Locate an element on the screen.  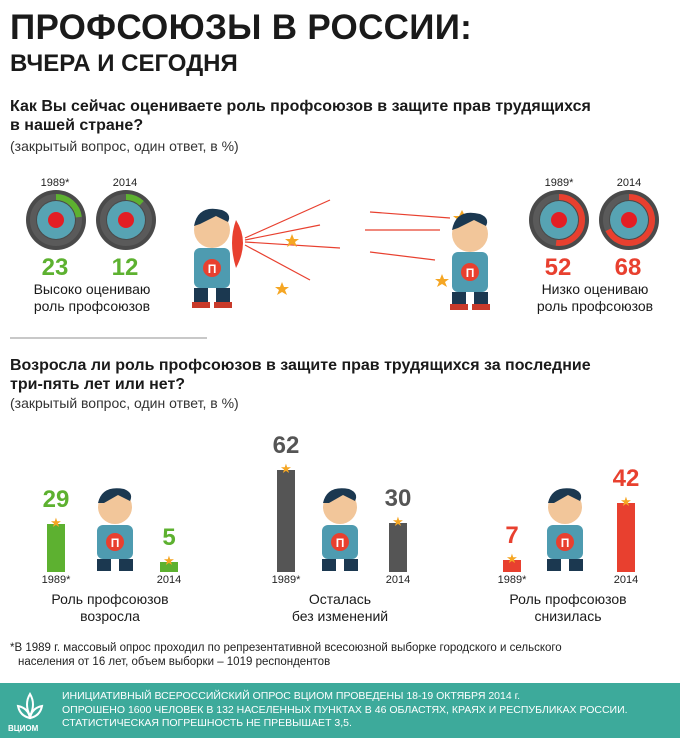
vciom-logo-icon is located at coordinates (30, 706).